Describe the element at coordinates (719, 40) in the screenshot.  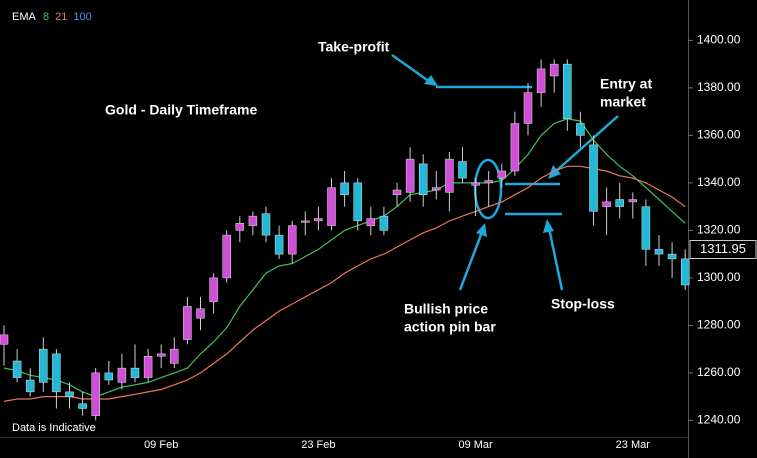
I see `y-tick-label: 1400.00` at that location.